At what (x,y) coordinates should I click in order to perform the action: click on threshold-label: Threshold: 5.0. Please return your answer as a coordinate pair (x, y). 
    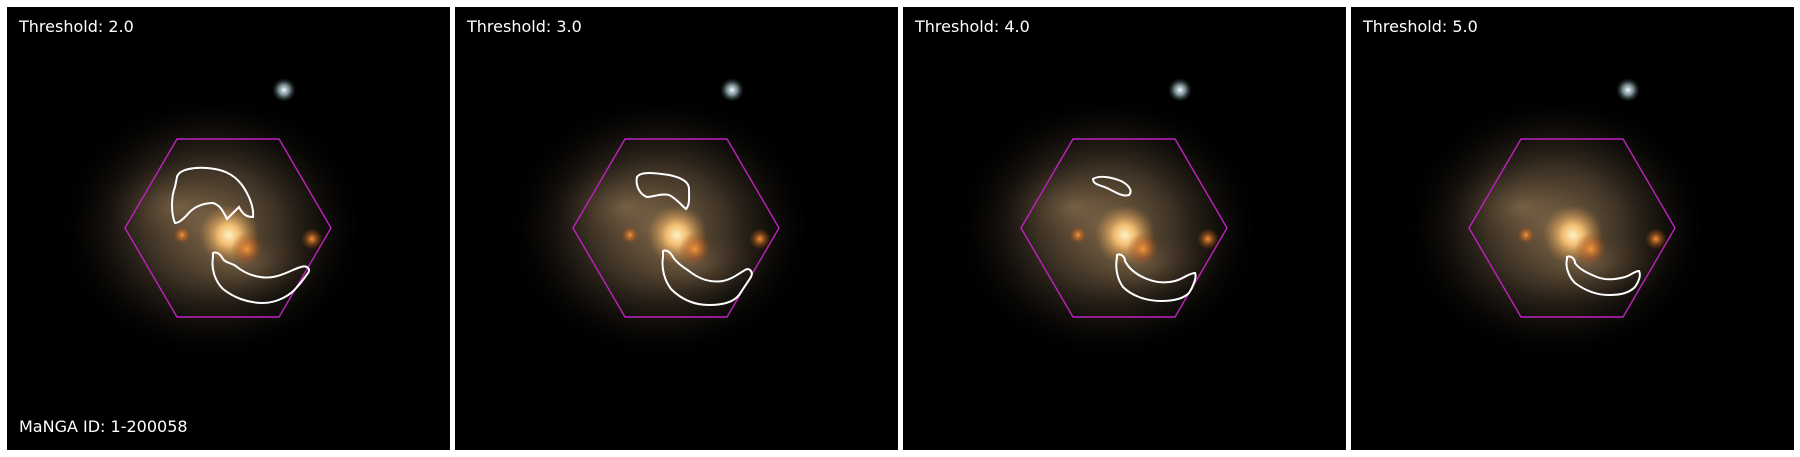
    Looking at the image, I should click on (1420, 26).